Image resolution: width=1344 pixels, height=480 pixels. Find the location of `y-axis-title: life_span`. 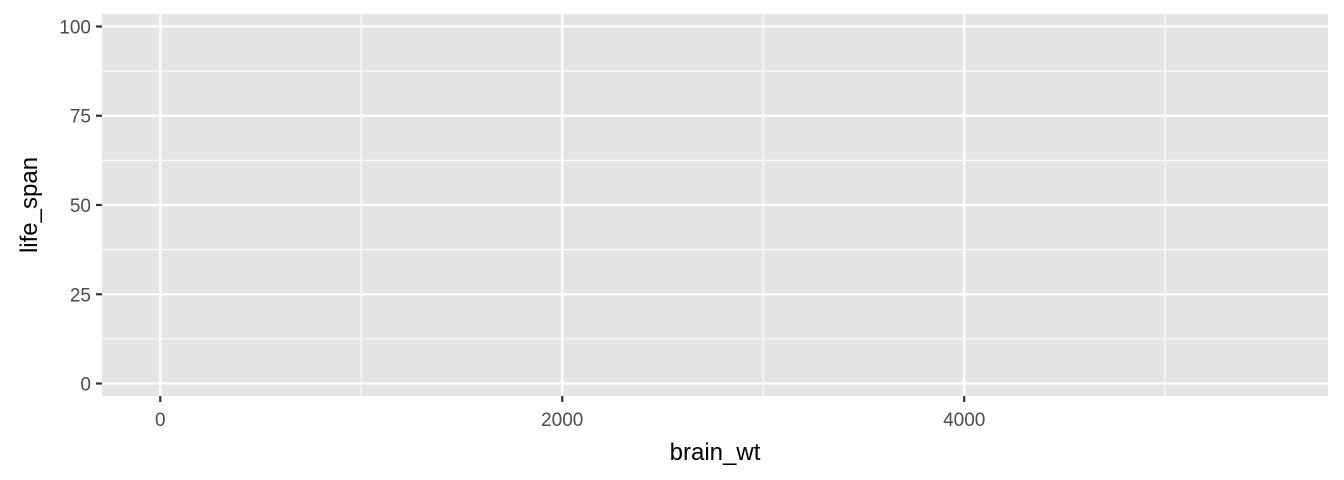

y-axis-title: life_span is located at coordinates (29, 205).